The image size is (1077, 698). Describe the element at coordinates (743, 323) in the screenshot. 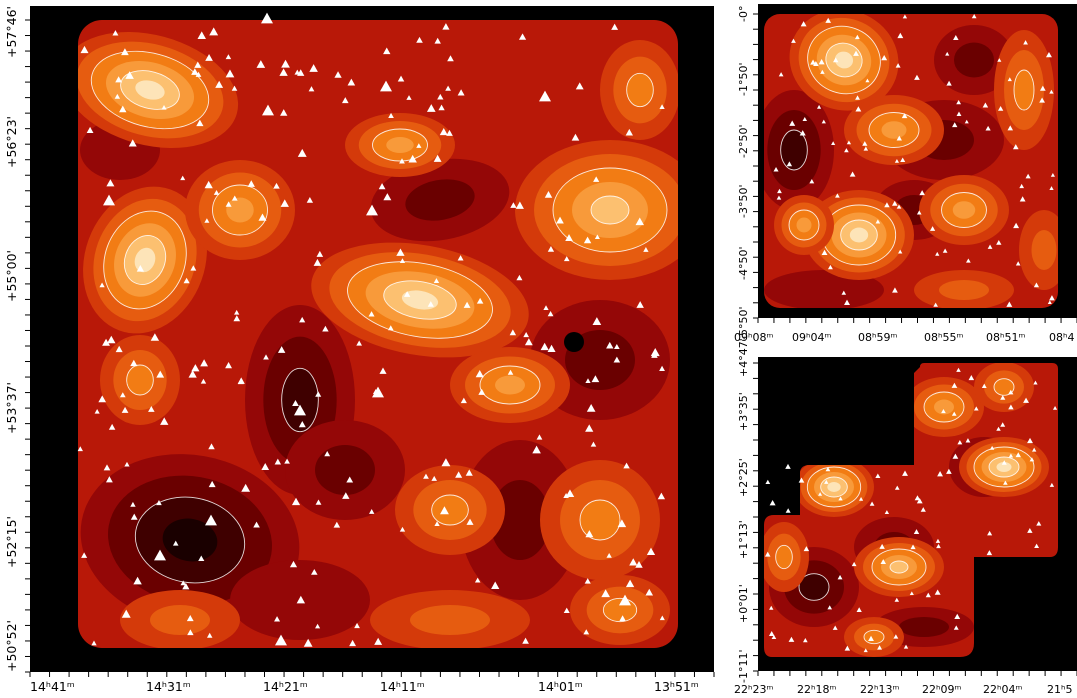

I see `y-tick-label: -5°50'` at that location.